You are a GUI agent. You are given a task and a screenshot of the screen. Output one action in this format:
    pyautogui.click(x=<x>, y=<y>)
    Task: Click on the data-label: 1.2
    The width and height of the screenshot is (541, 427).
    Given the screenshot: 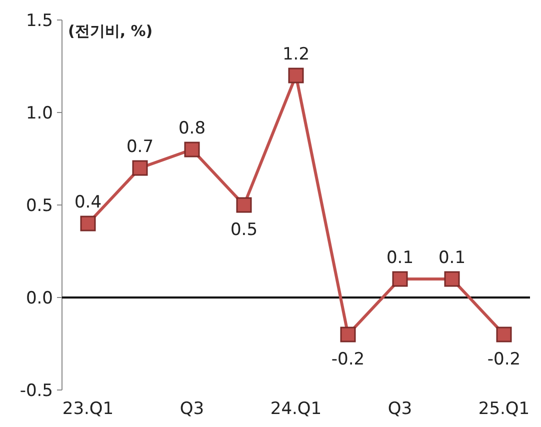 What is the action you would take?
    pyautogui.click(x=296, y=54)
    